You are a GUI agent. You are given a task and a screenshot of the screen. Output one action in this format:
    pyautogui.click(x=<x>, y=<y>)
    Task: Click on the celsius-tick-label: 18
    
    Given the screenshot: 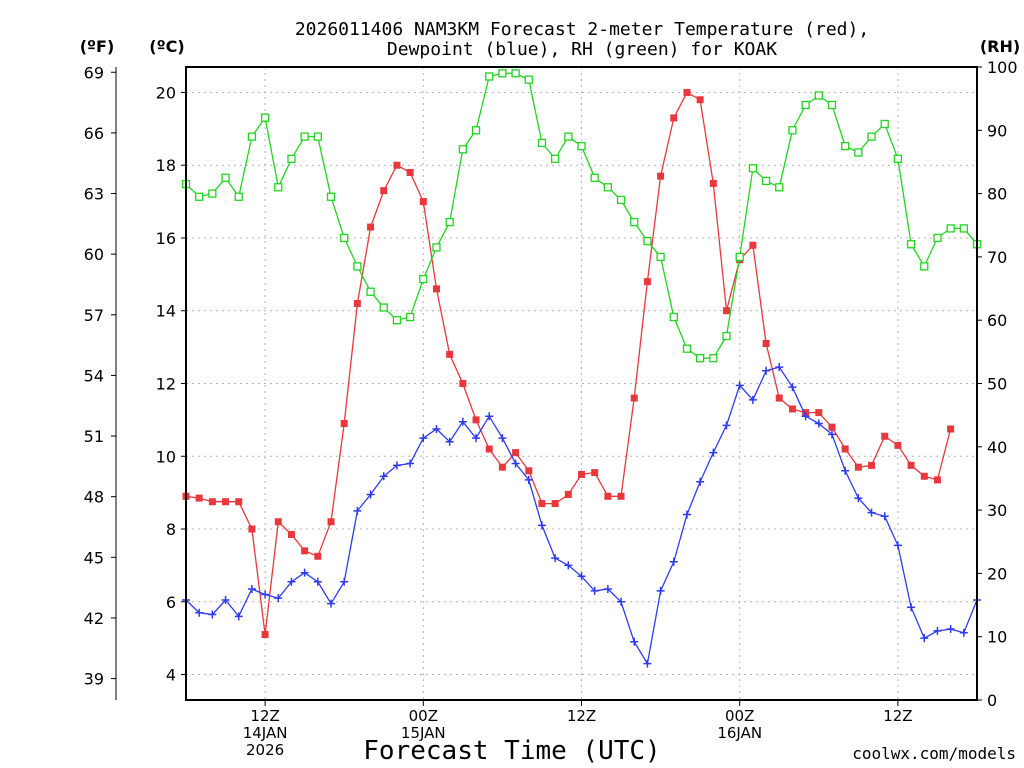 What is the action you would take?
    pyautogui.click(x=166, y=165)
    